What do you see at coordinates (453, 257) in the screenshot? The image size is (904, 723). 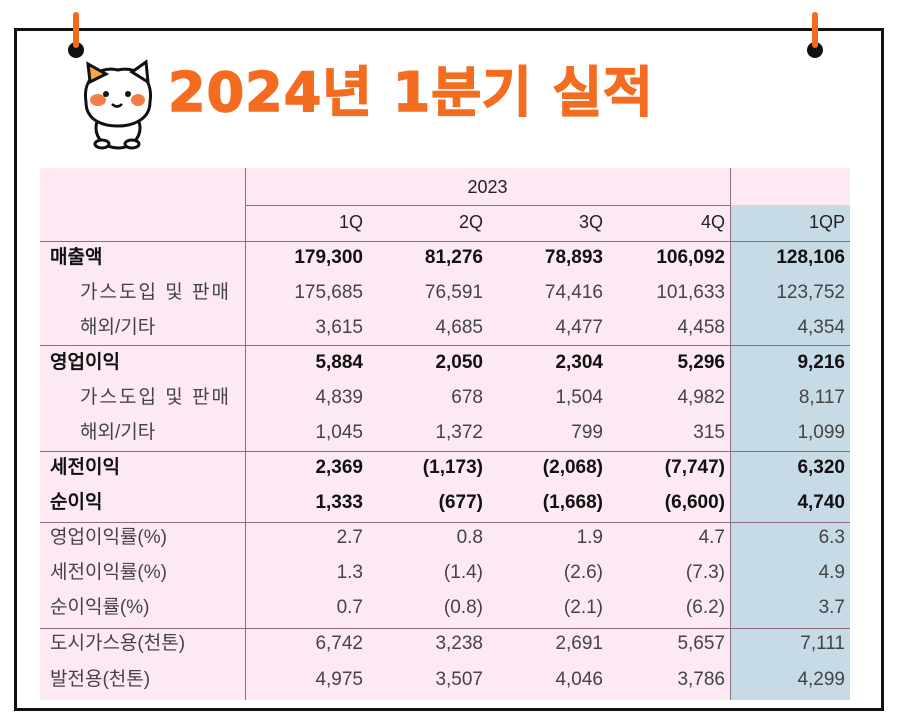 I see `table-cell: 81,276` at bounding box center [453, 257].